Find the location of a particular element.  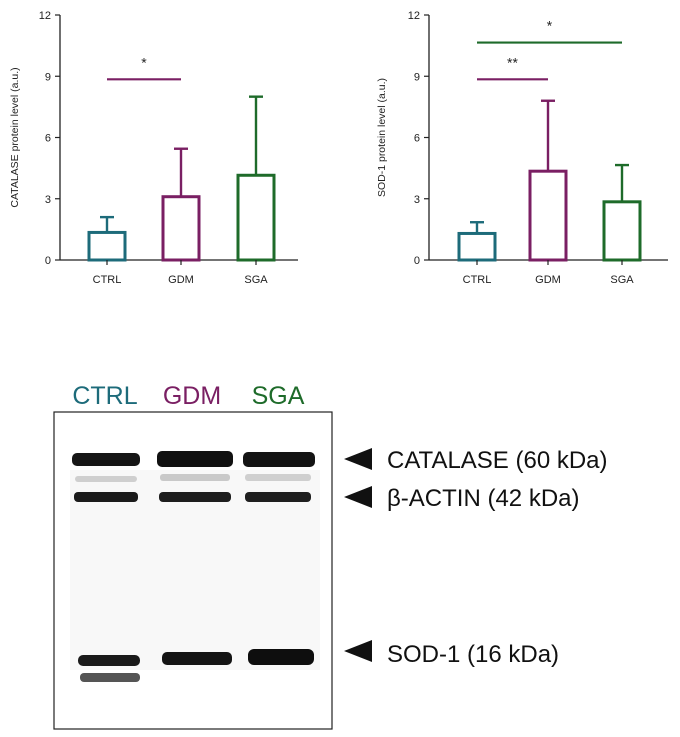

band-faint-sga is located at coordinates (278, 477).